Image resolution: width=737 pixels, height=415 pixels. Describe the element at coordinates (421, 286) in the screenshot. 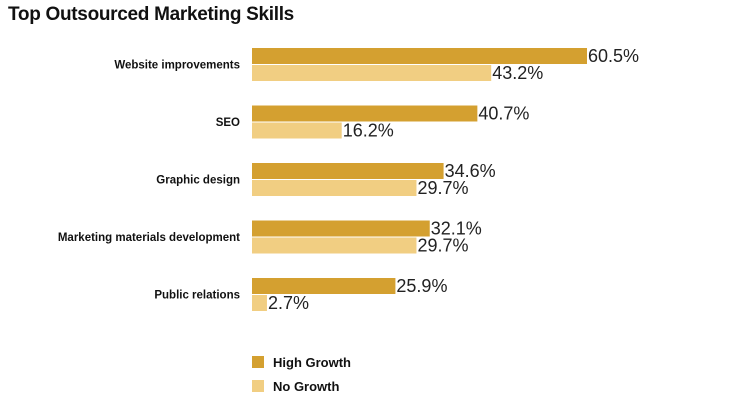

I see `data-label-high-growth-public-relations: 25.9%` at that location.